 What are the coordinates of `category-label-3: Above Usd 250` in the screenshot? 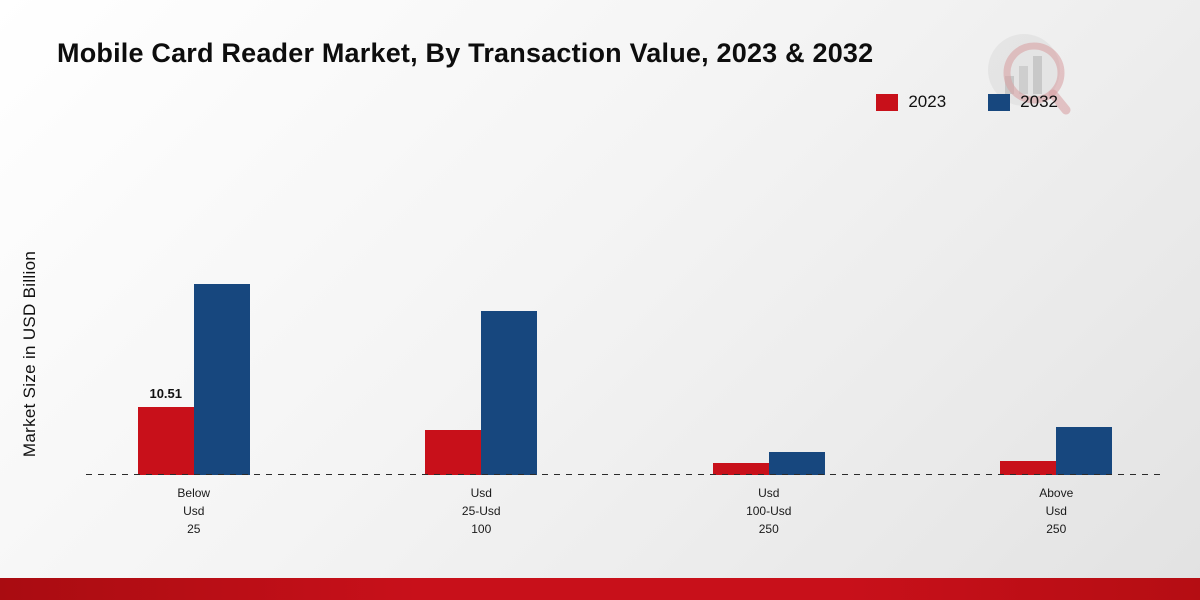 It's located at (1056, 511).